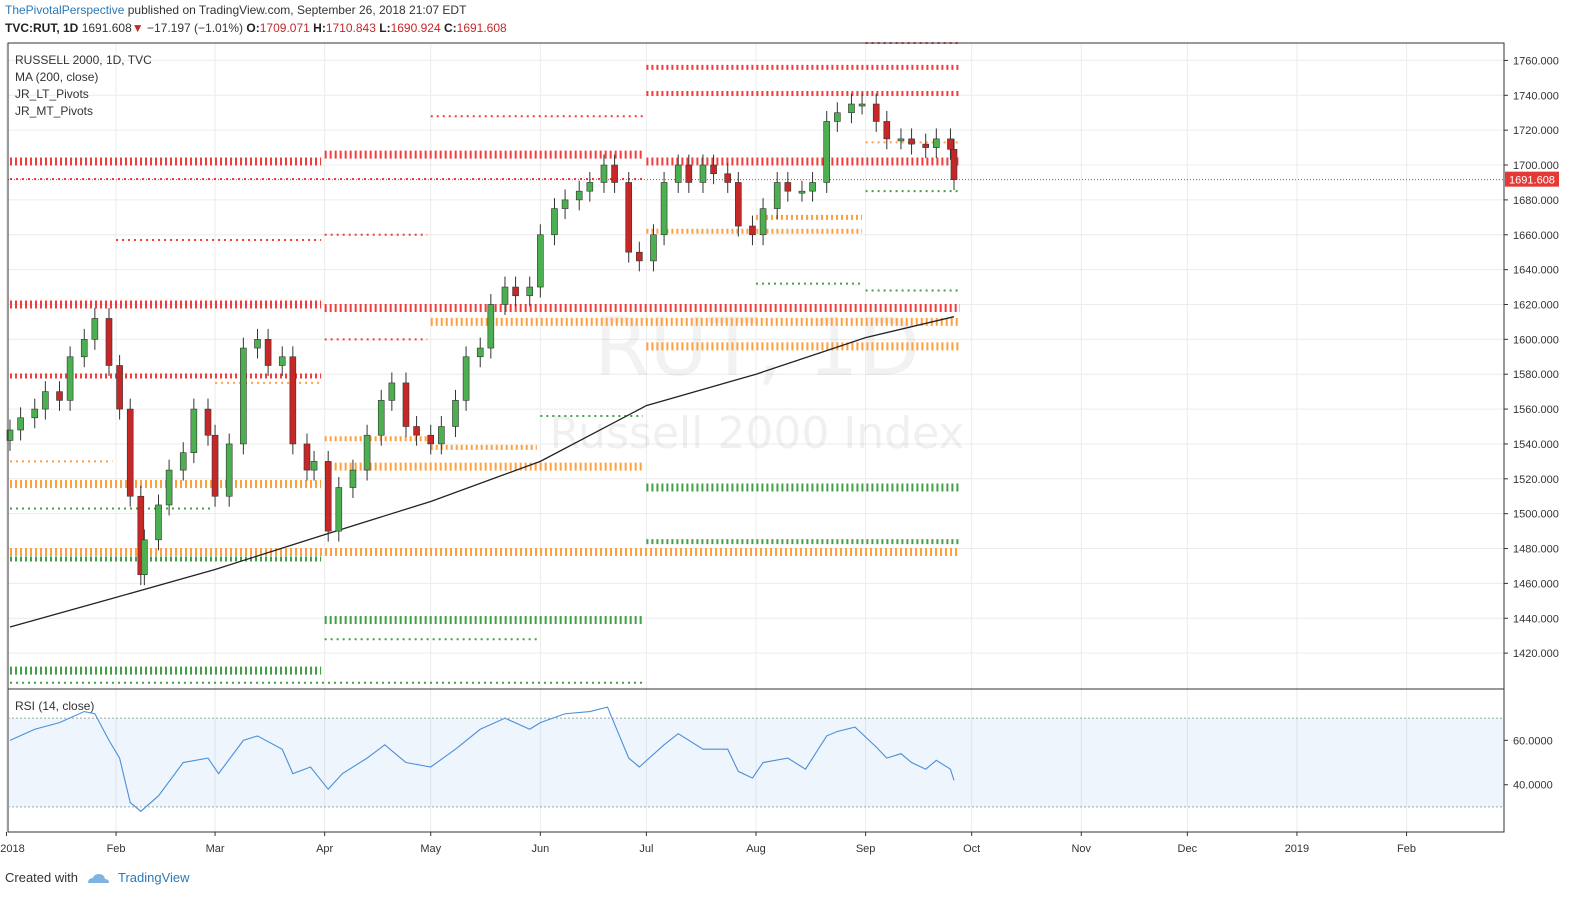 The height and width of the screenshot is (897, 1569). What do you see at coordinates (866, 849) in the screenshot?
I see `x-tick-label: Sep` at bounding box center [866, 849].